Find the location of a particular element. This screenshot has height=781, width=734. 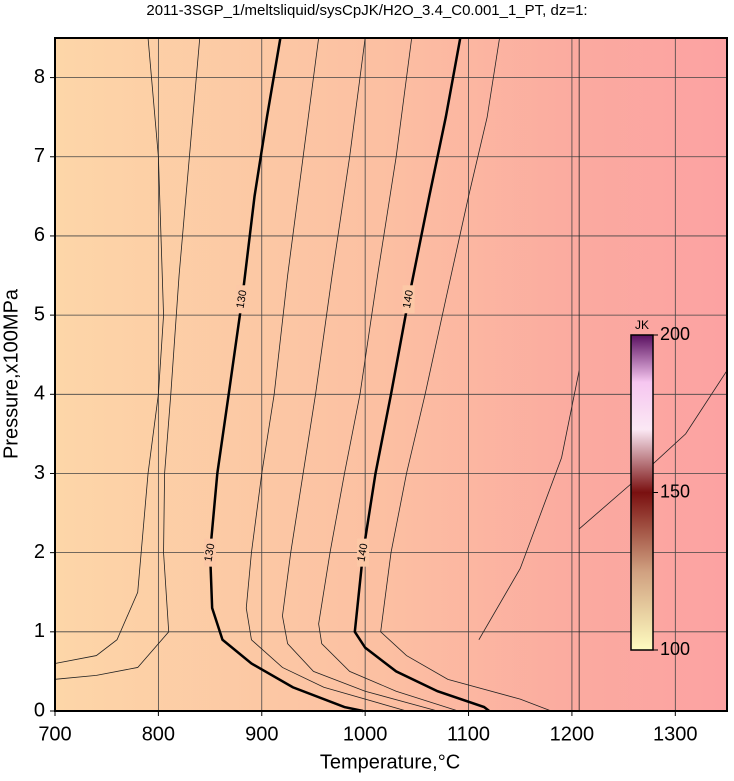

x-axis-label: Temperature,°C is located at coordinates (390, 762).